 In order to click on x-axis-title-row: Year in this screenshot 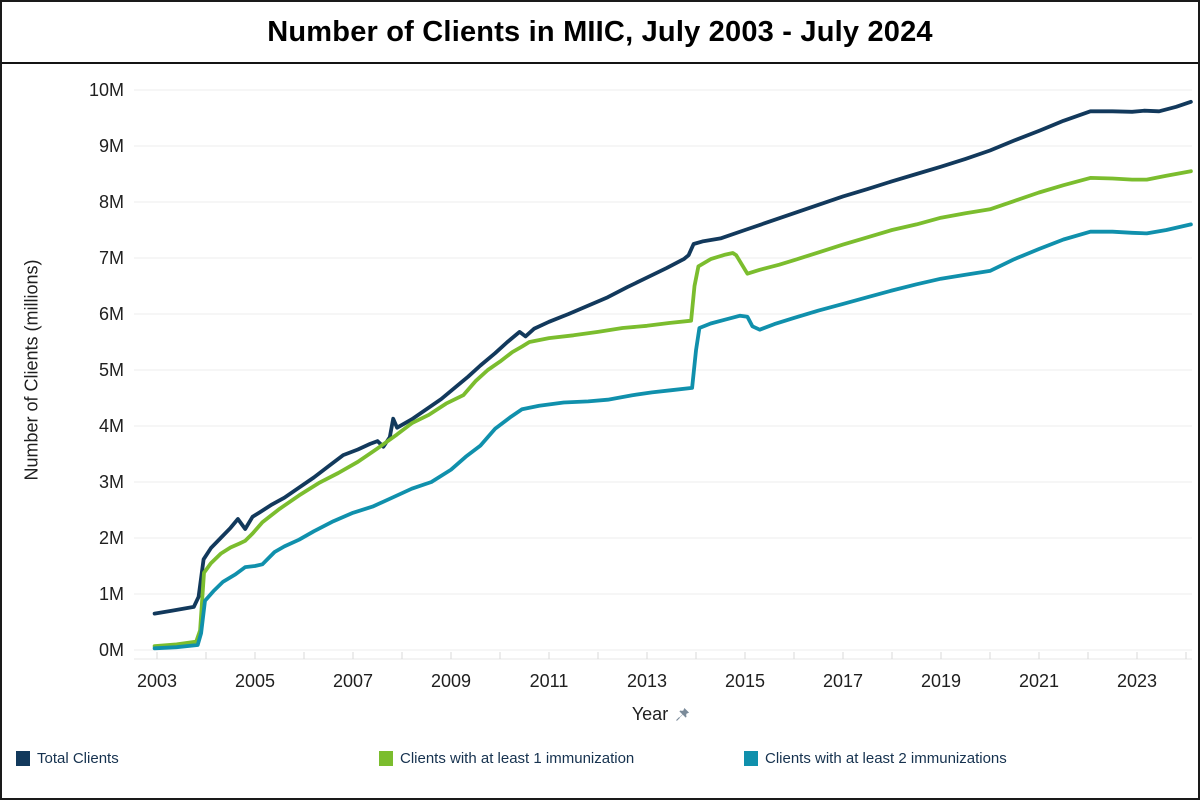, I will do `click(661, 714)`.